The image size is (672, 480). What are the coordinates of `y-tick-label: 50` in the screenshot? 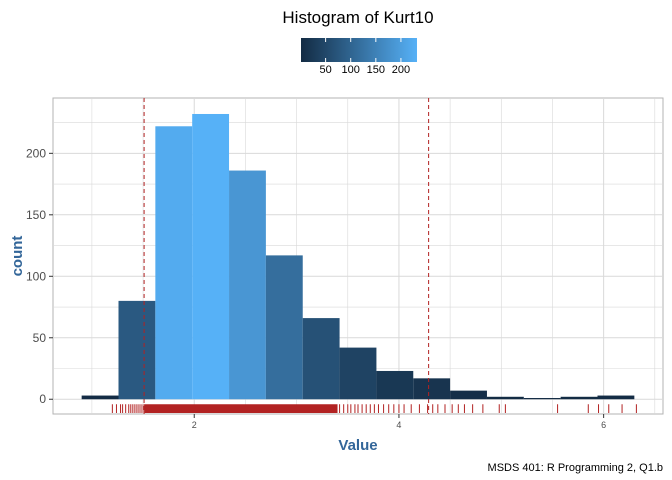 It's located at (40, 338).